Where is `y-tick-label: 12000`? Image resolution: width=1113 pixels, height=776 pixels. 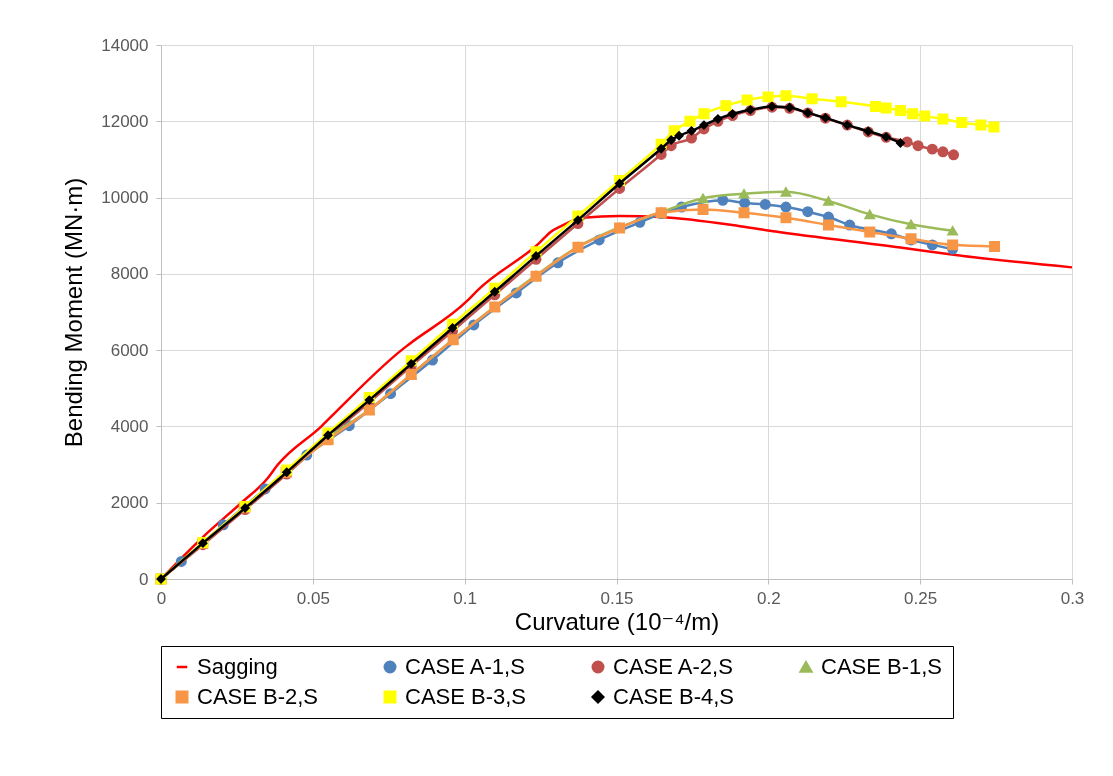
y-tick-label: 12000 is located at coordinates (125, 121).